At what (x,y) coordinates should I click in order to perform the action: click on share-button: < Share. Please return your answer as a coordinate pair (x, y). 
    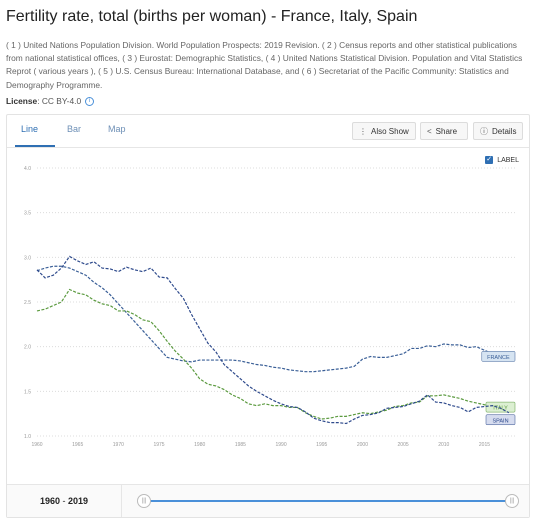
    Looking at the image, I should click on (444, 131).